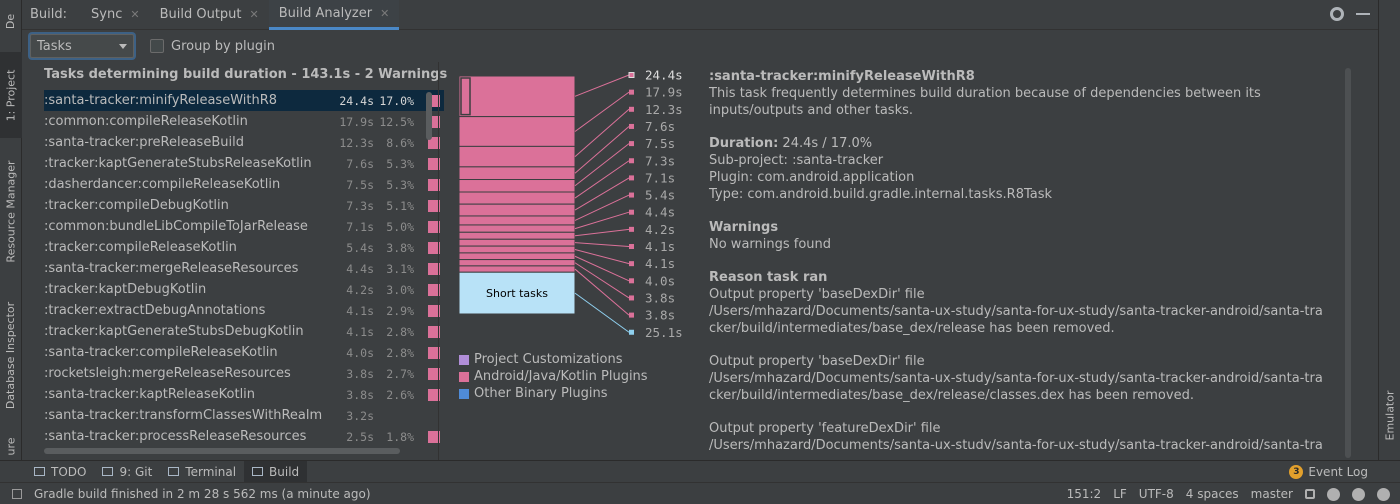 The height and width of the screenshot is (504, 1400). Describe the element at coordinates (400, 289) in the screenshot. I see `task-percent: 3.0%` at that location.